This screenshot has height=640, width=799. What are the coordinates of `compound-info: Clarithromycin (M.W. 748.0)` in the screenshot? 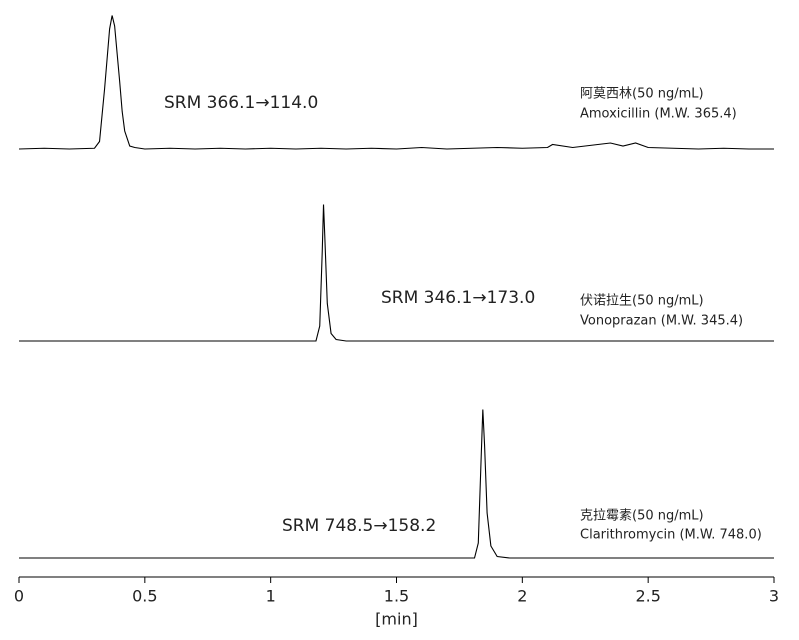 It's located at (671, 535).